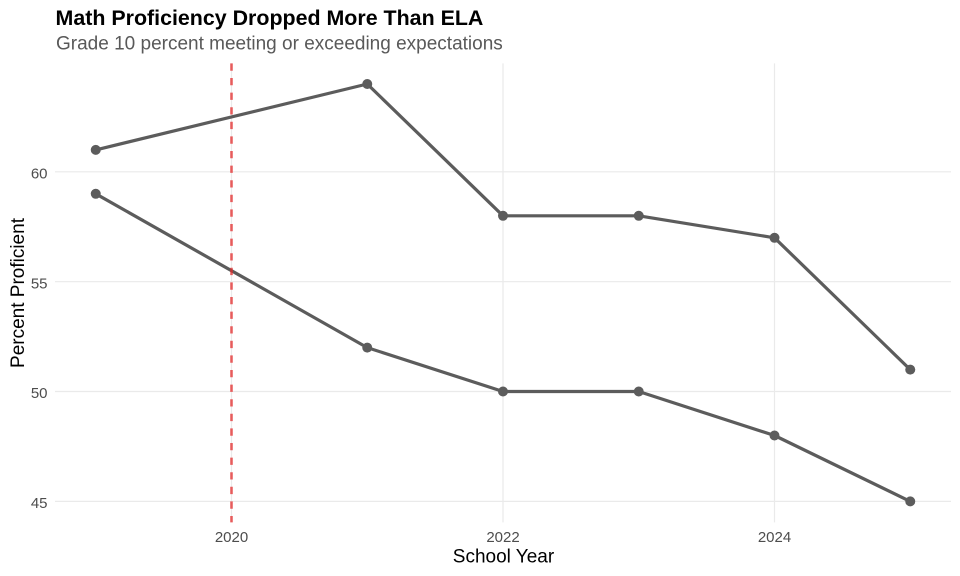 The width and height of the screenshot is (960, 576). Describe the element at coordinates (39, 393) in the screenshot. I see `svg-text: 50` at that location.